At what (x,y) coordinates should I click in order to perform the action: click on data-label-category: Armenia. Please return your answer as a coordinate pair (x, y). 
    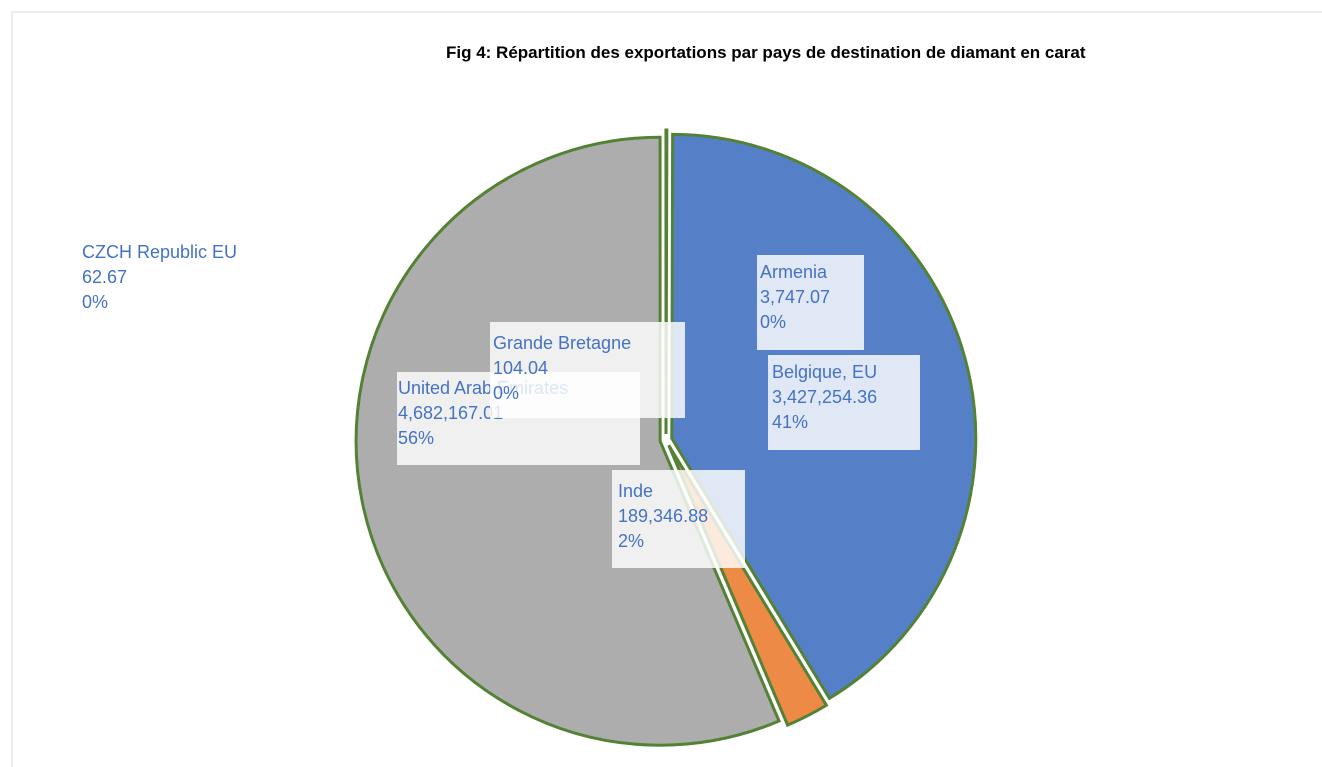
    Looking at the image, I should click on (794, 272).